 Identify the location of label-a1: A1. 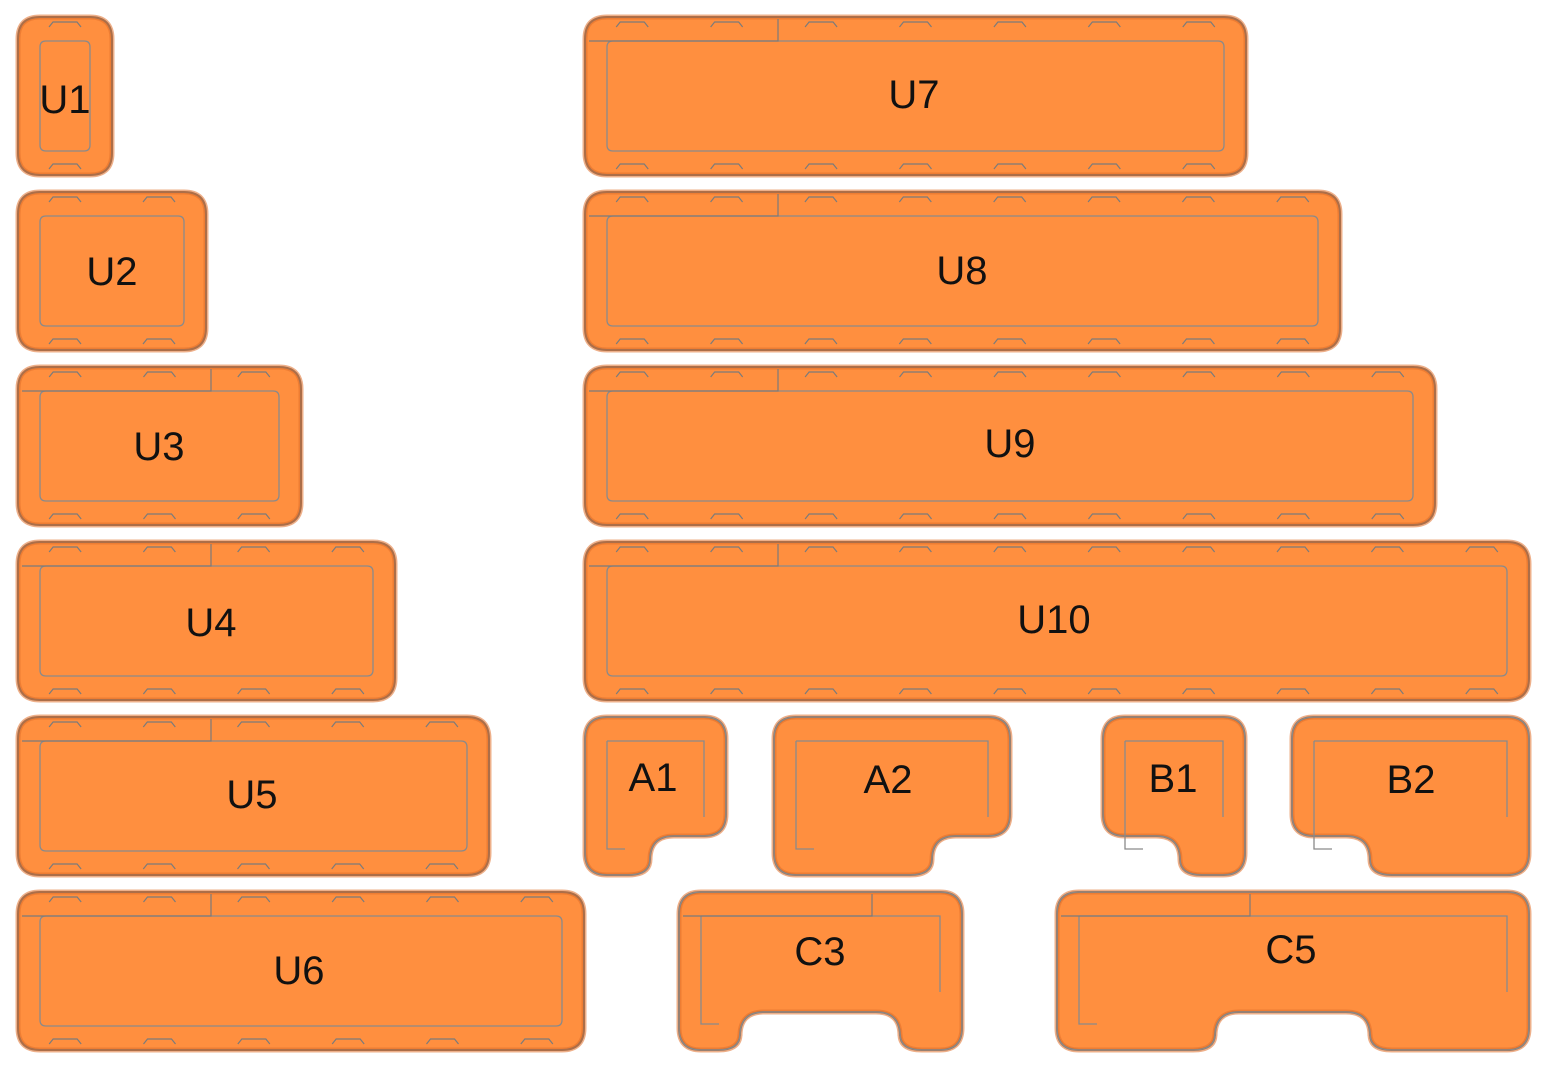
(653, 778).